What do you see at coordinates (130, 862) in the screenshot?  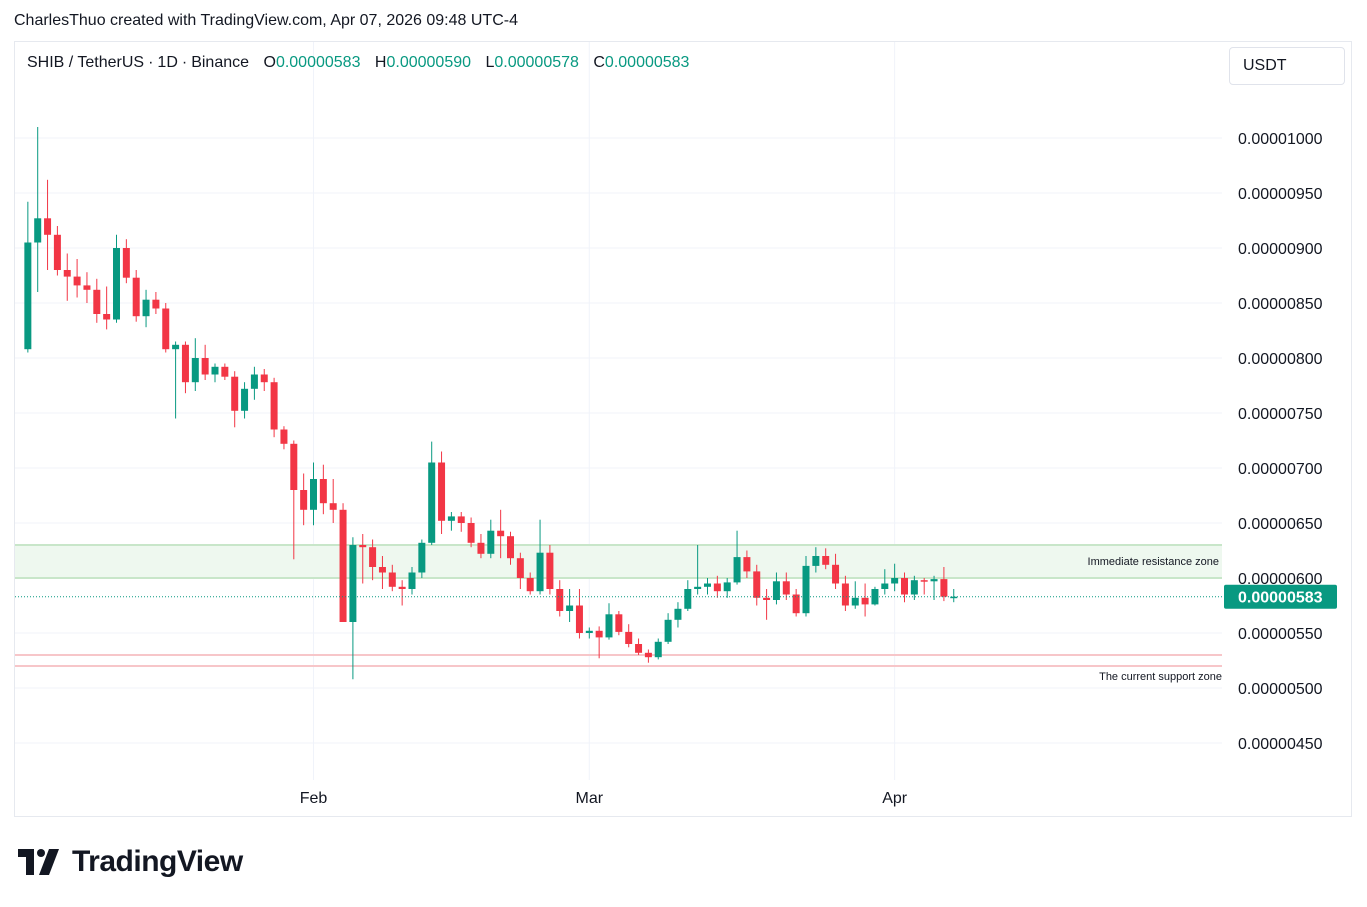 I see `tradingview-logo: TradingView` at bounding box center [130, 862].